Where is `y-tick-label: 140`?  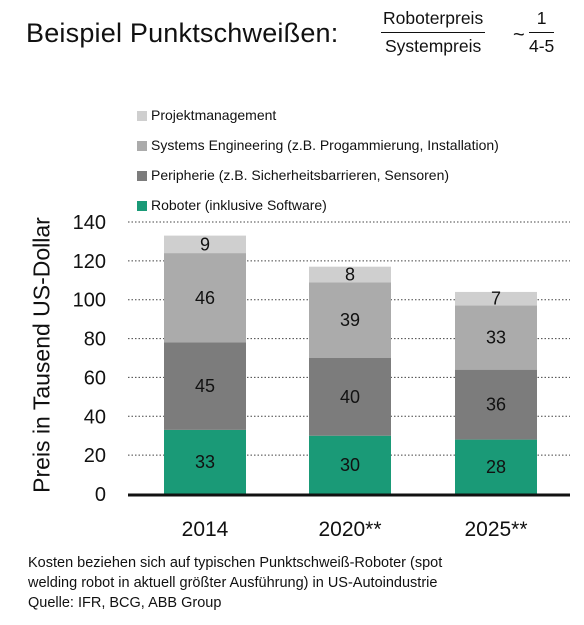
y-tick-label: 140 is located at coordinates (89, 223).